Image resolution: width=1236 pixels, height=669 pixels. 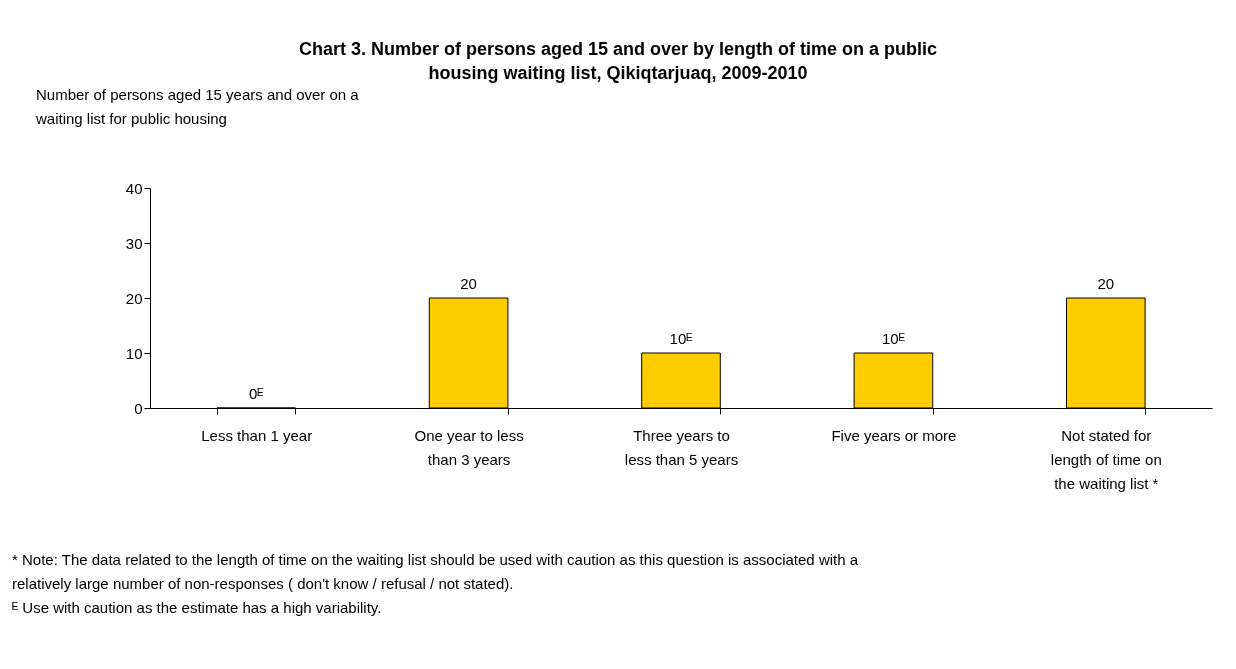 I want to click on y-tick-label: 20, so click(x=134, y=298).